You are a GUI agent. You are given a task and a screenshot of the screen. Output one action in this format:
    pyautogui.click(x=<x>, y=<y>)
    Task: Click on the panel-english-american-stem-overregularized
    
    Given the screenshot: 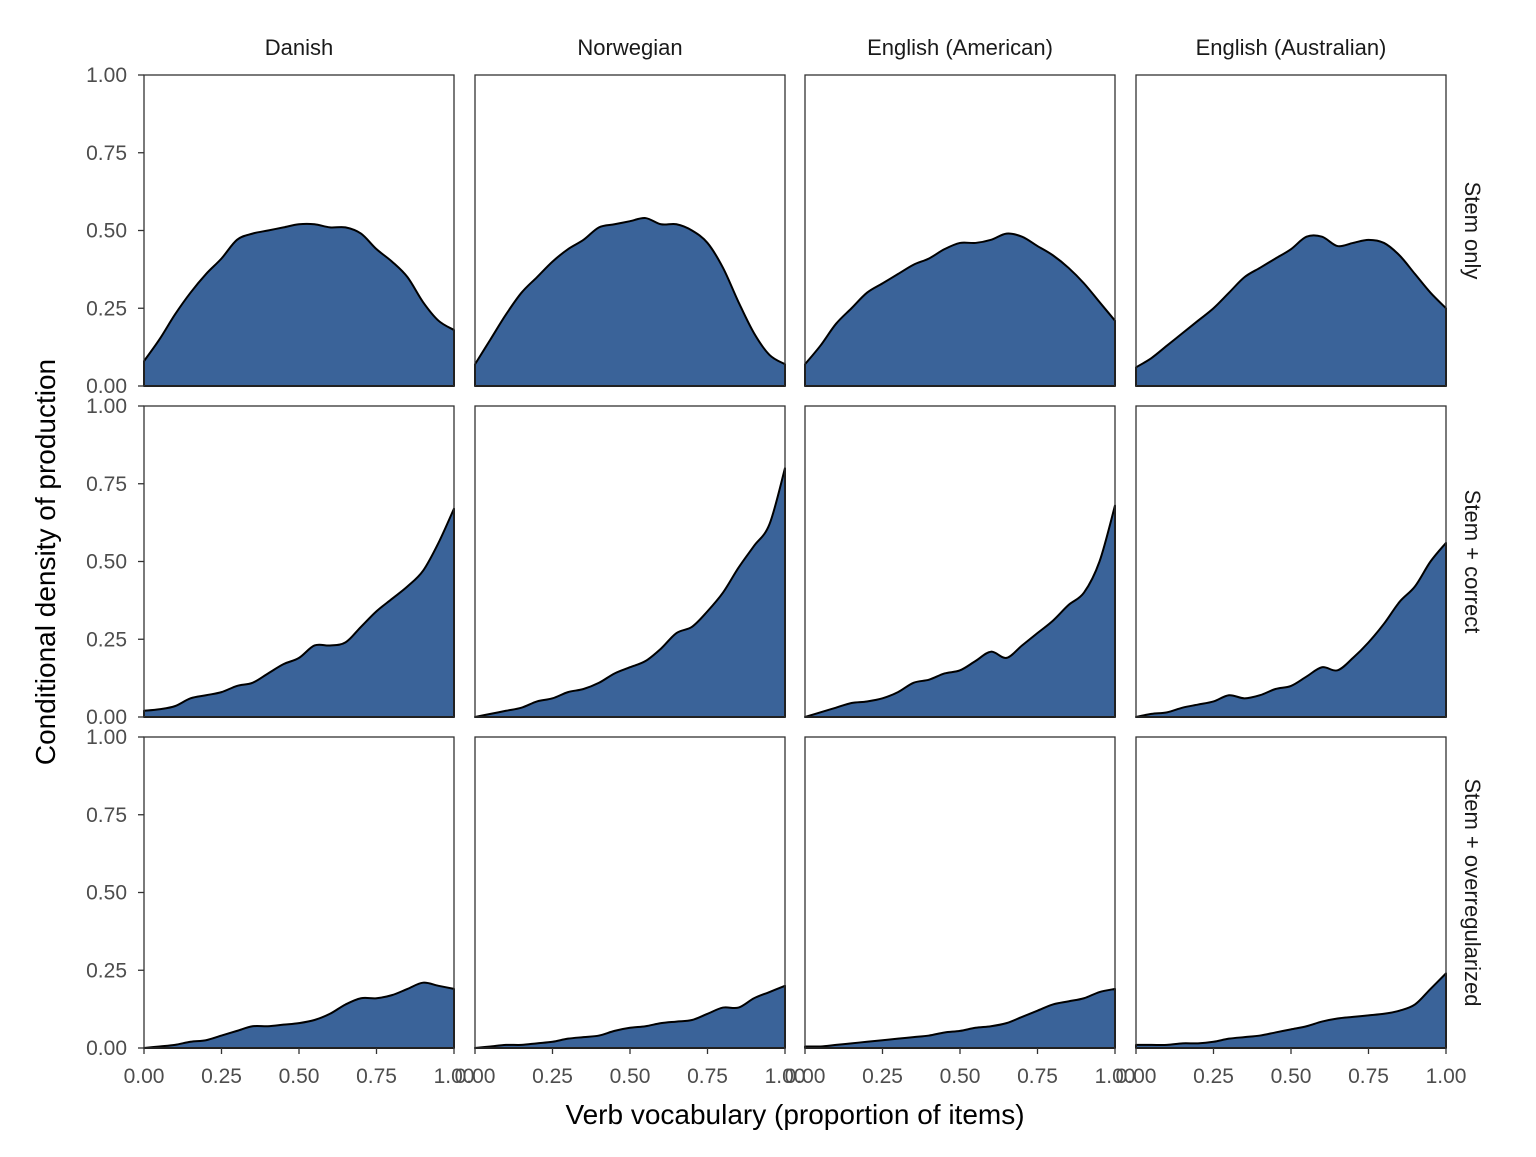 What is the action you would take?
    pyautogui.click(x=960, y=892)
    